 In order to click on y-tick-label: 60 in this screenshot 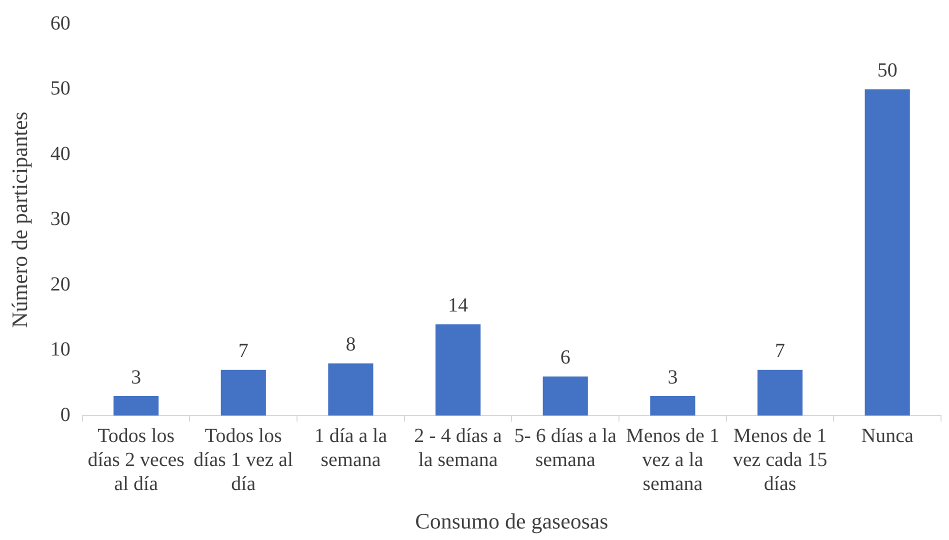, I will do `click(60, 23)`.